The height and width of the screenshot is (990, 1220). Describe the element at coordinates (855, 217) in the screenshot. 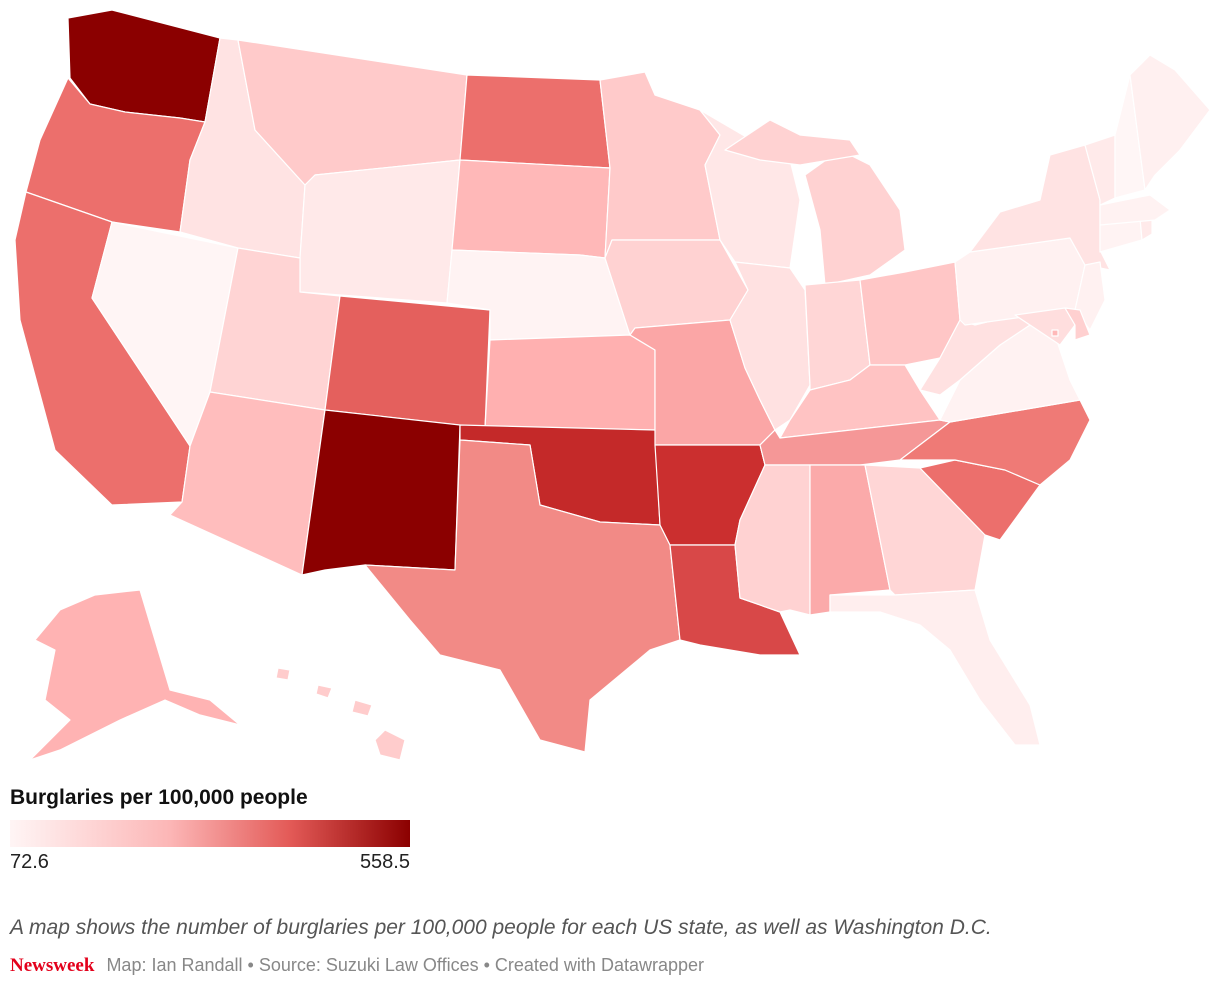

I see `state-michigan` at that location.